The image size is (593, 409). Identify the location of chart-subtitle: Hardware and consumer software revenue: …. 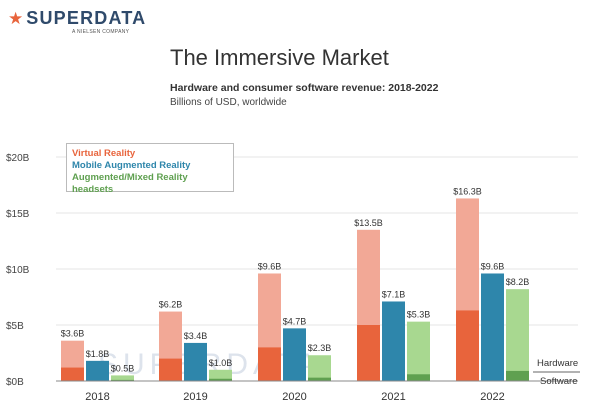
(304, 88).